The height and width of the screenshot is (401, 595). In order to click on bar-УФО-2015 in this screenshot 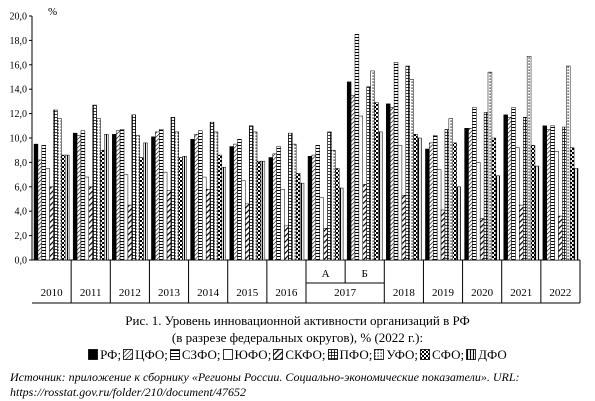, I will do `click(255, 196)`.